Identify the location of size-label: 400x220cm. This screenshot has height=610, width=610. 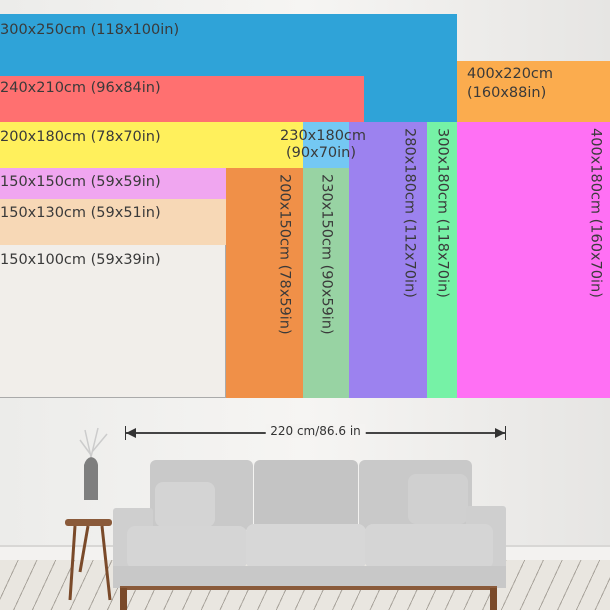
(510, 74).